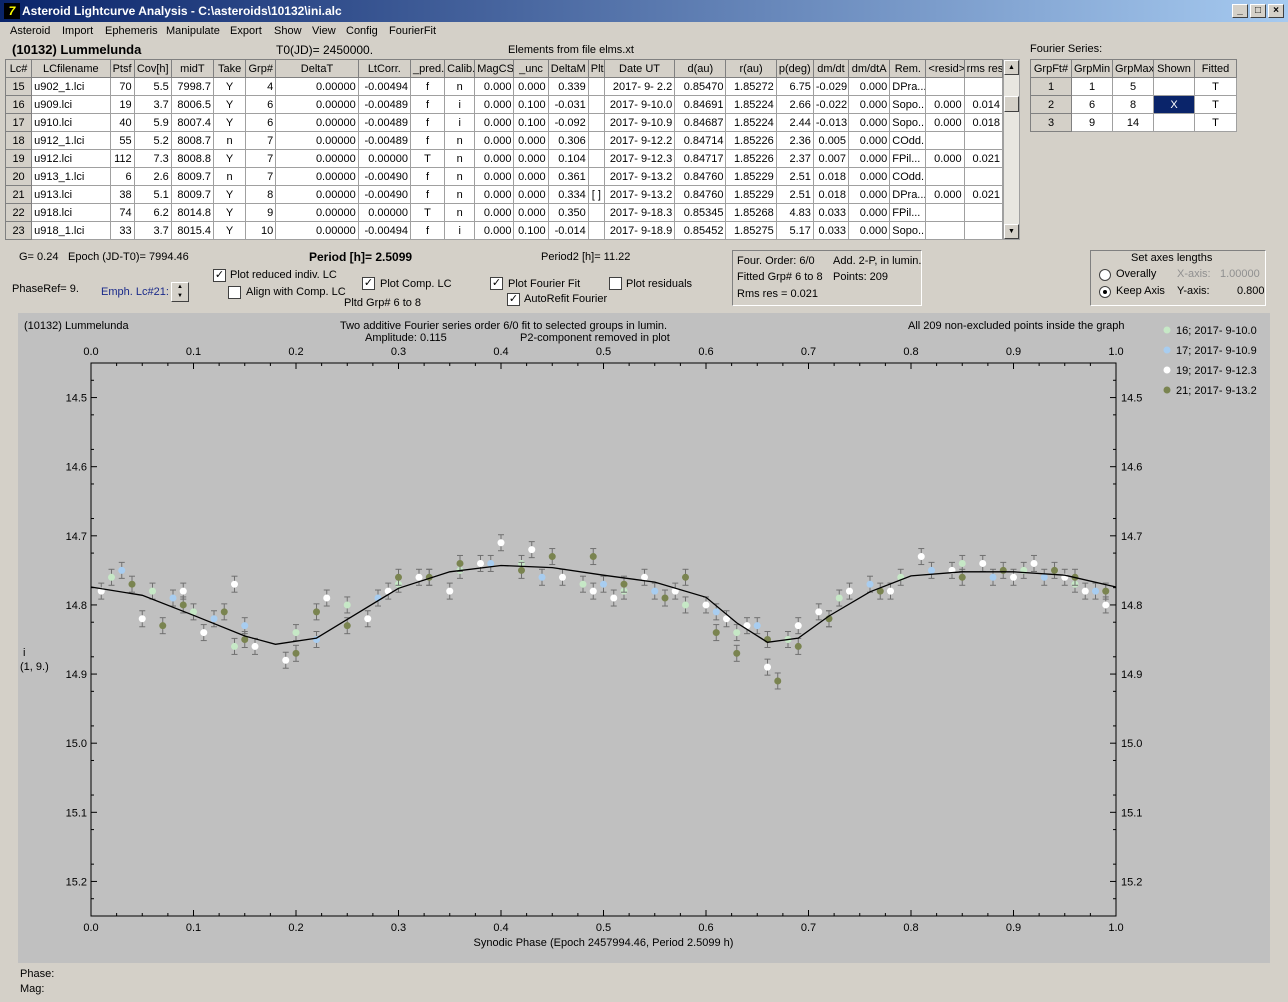 The image size is (1288, 1002). What do you see at coordinates (71, 140) in the screenshot?
I see `table-cell: u912_1.lci` at bounding box center [71, 140].